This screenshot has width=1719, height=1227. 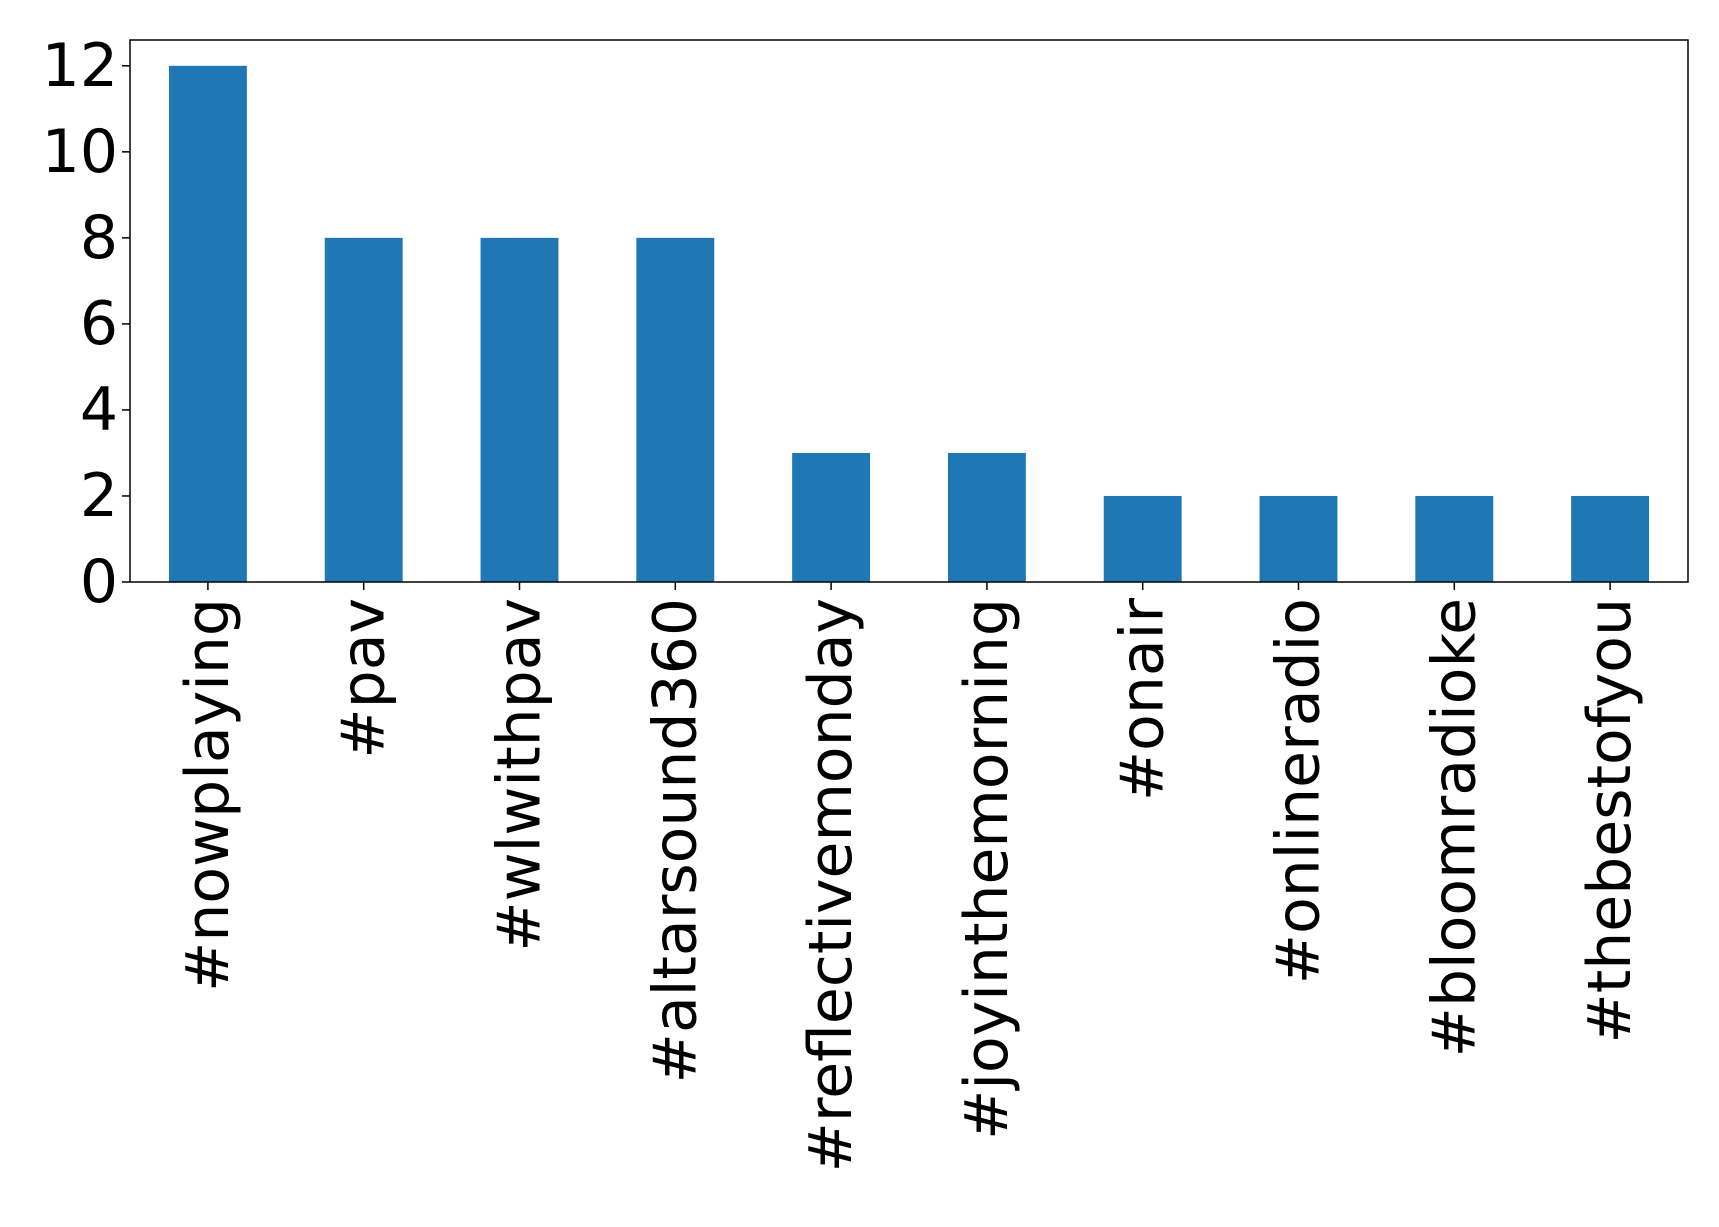 What do you see at coordinates (207, 323) in the screenshot?
I see `bar-nowplaying` at bounding box center [207, 323].